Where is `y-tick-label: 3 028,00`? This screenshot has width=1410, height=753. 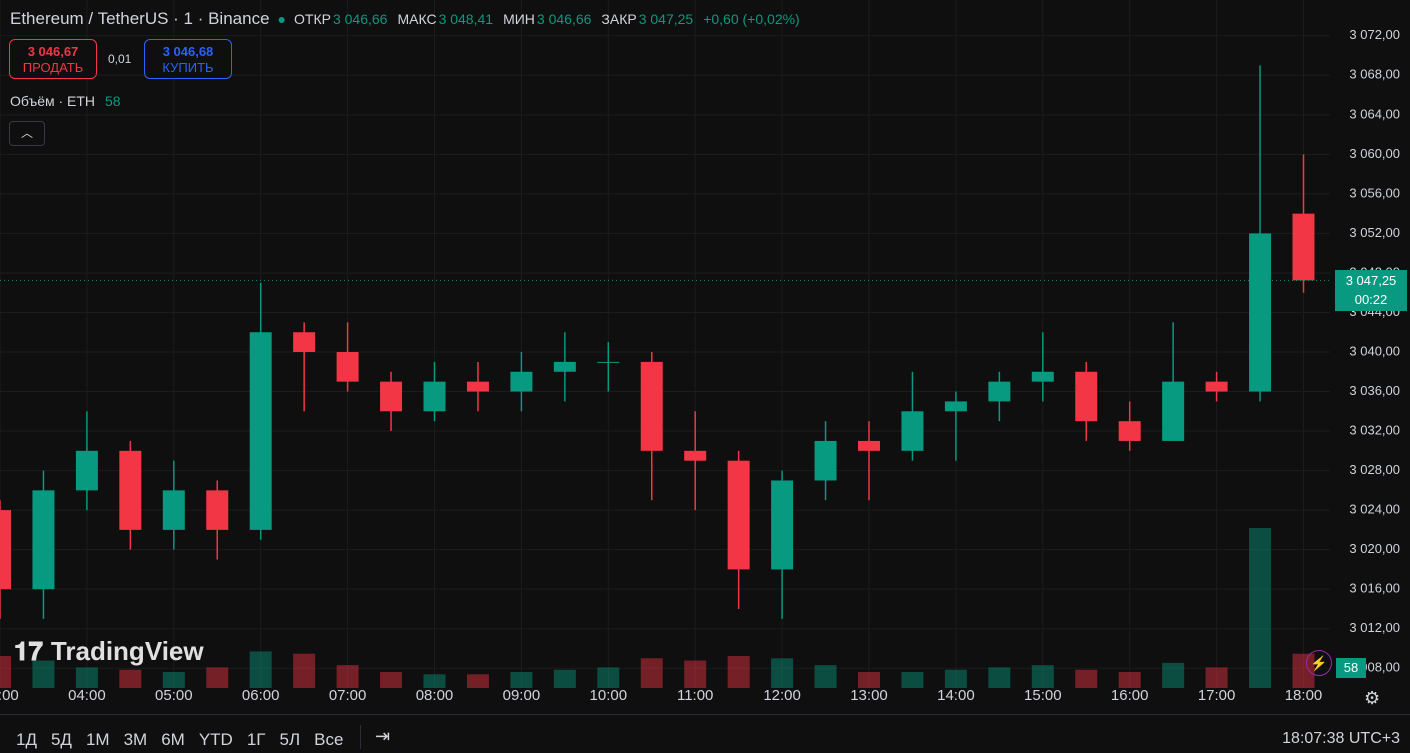 y-tick-label: 3 028,00 is located at coordinates (1374, 469).